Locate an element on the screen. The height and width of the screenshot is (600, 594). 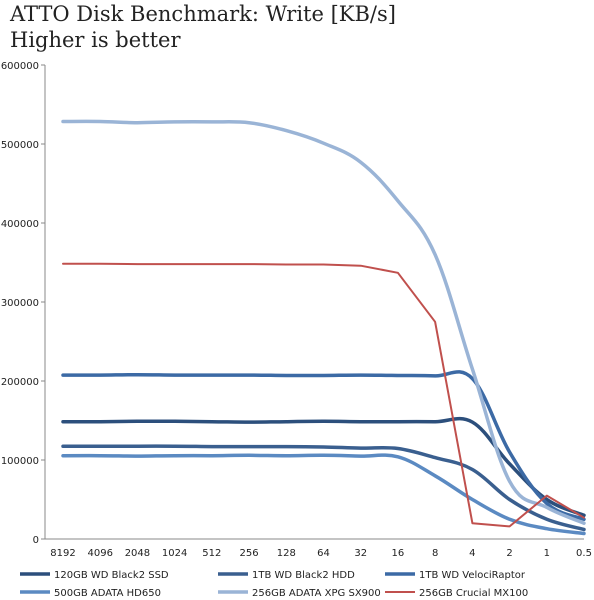
y-axis: 0 100000 200000 300000 400000 500000 600000 is located at coordinates (23, 303).